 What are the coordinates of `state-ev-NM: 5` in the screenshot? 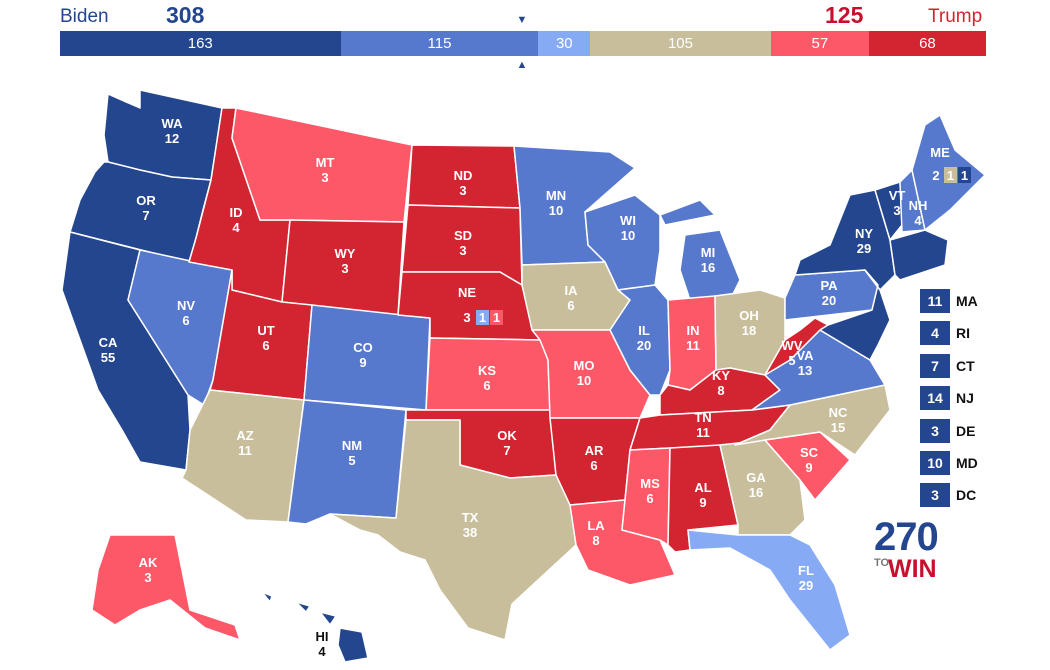 It's located at (351, 460).